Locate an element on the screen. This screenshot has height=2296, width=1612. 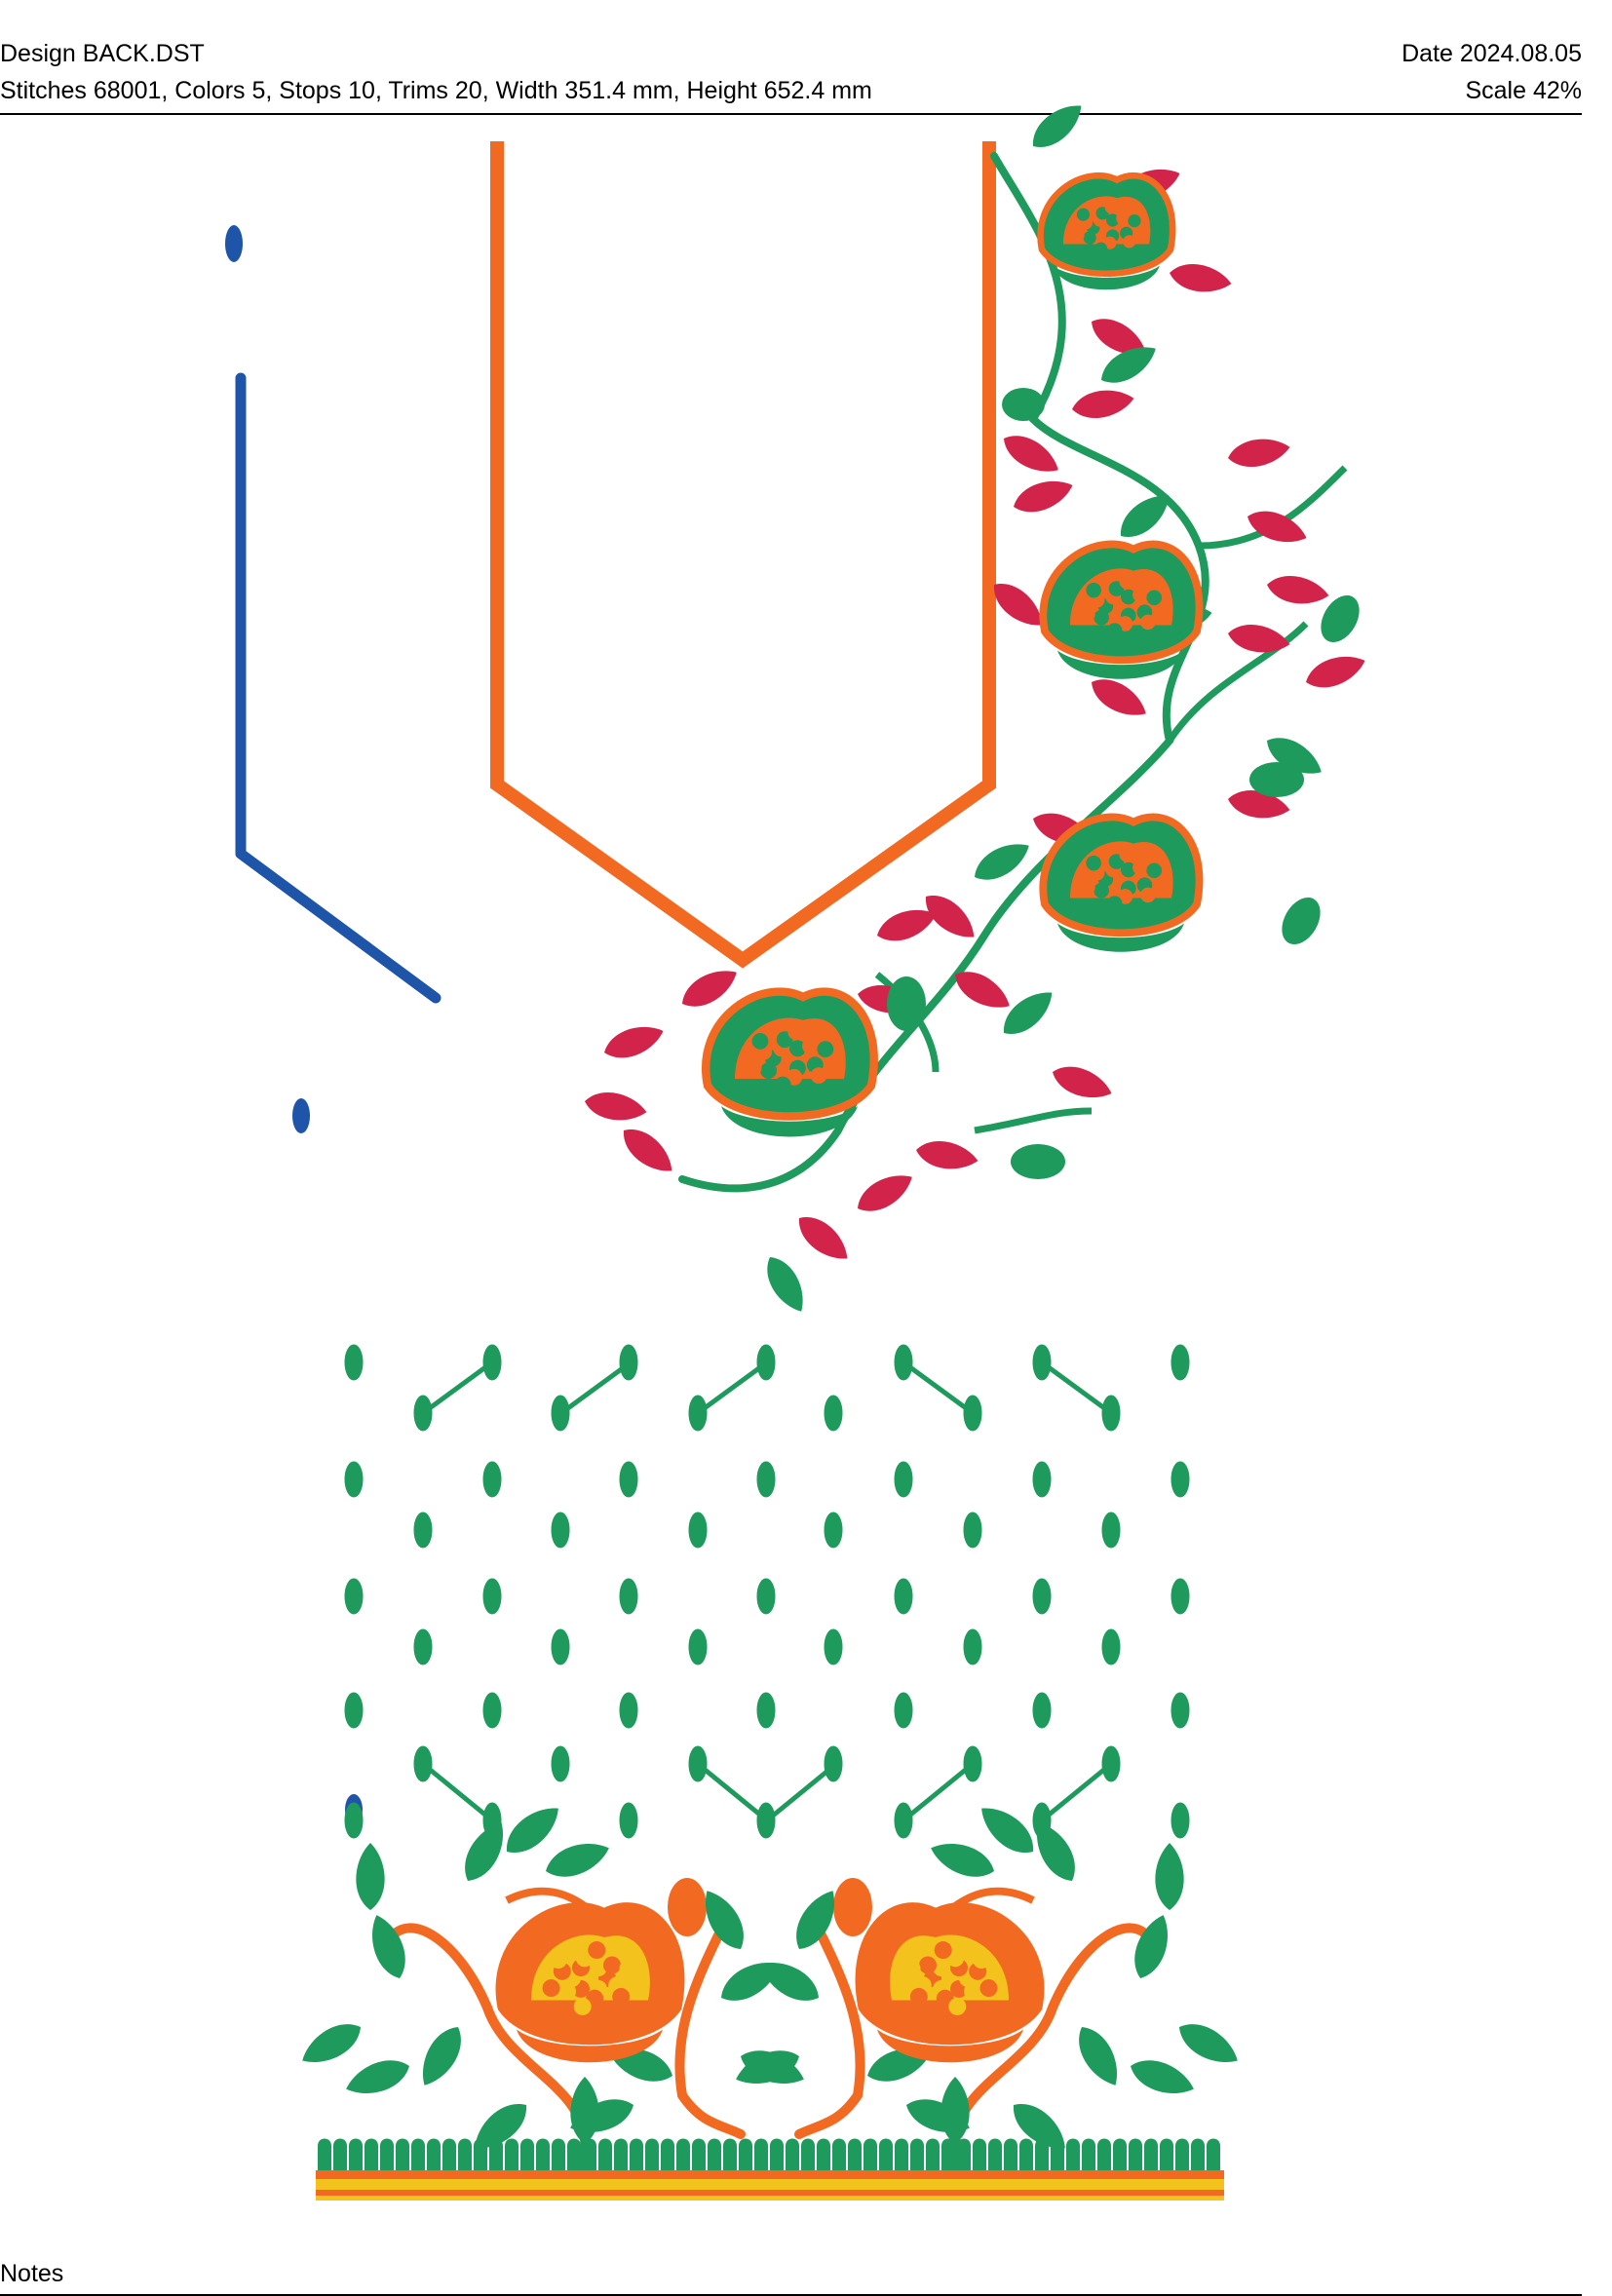
base-border is located at coordinates (770, 2169).